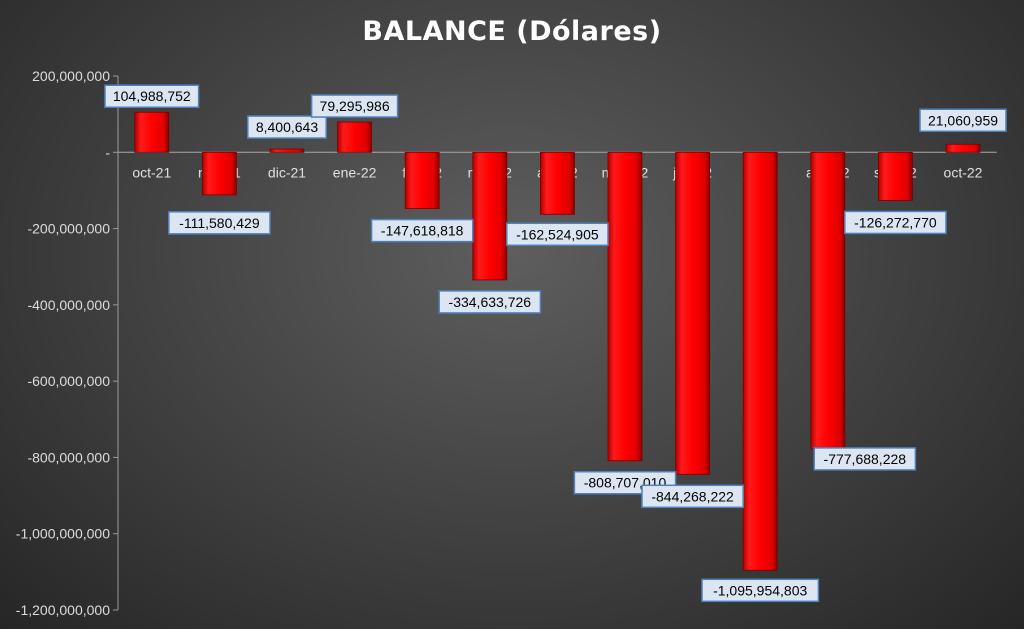 Image resolution: width=1024 pixels, height=629 pixels. I want to click on data-label: 104,988,752, so click(152, 96).